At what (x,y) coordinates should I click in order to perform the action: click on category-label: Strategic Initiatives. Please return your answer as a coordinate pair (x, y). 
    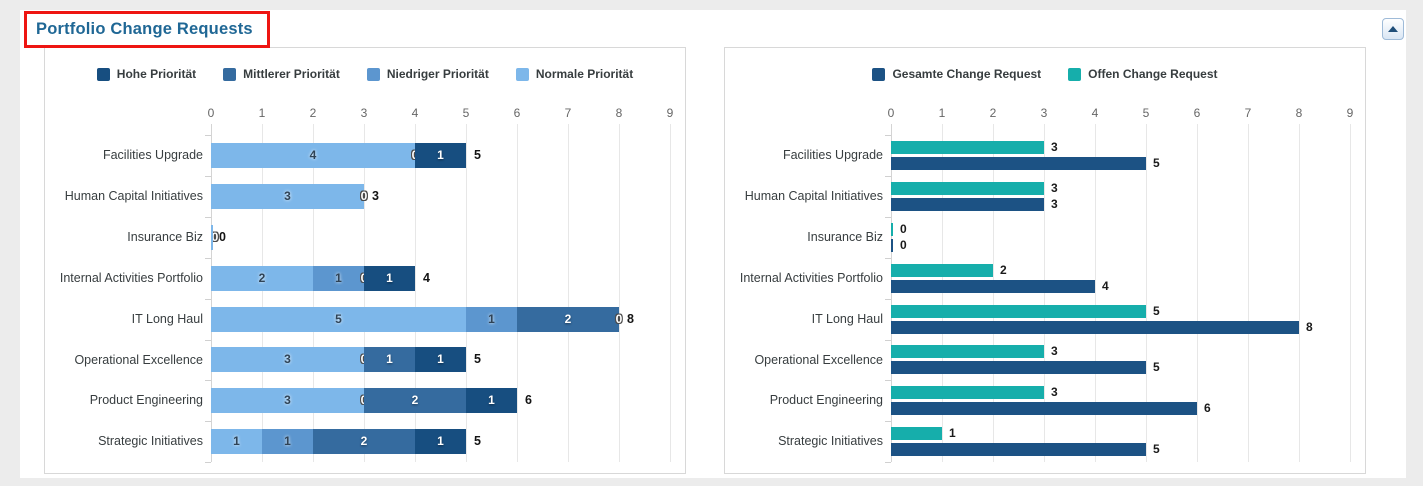
    Looking at the image, I should click on (830, 441).